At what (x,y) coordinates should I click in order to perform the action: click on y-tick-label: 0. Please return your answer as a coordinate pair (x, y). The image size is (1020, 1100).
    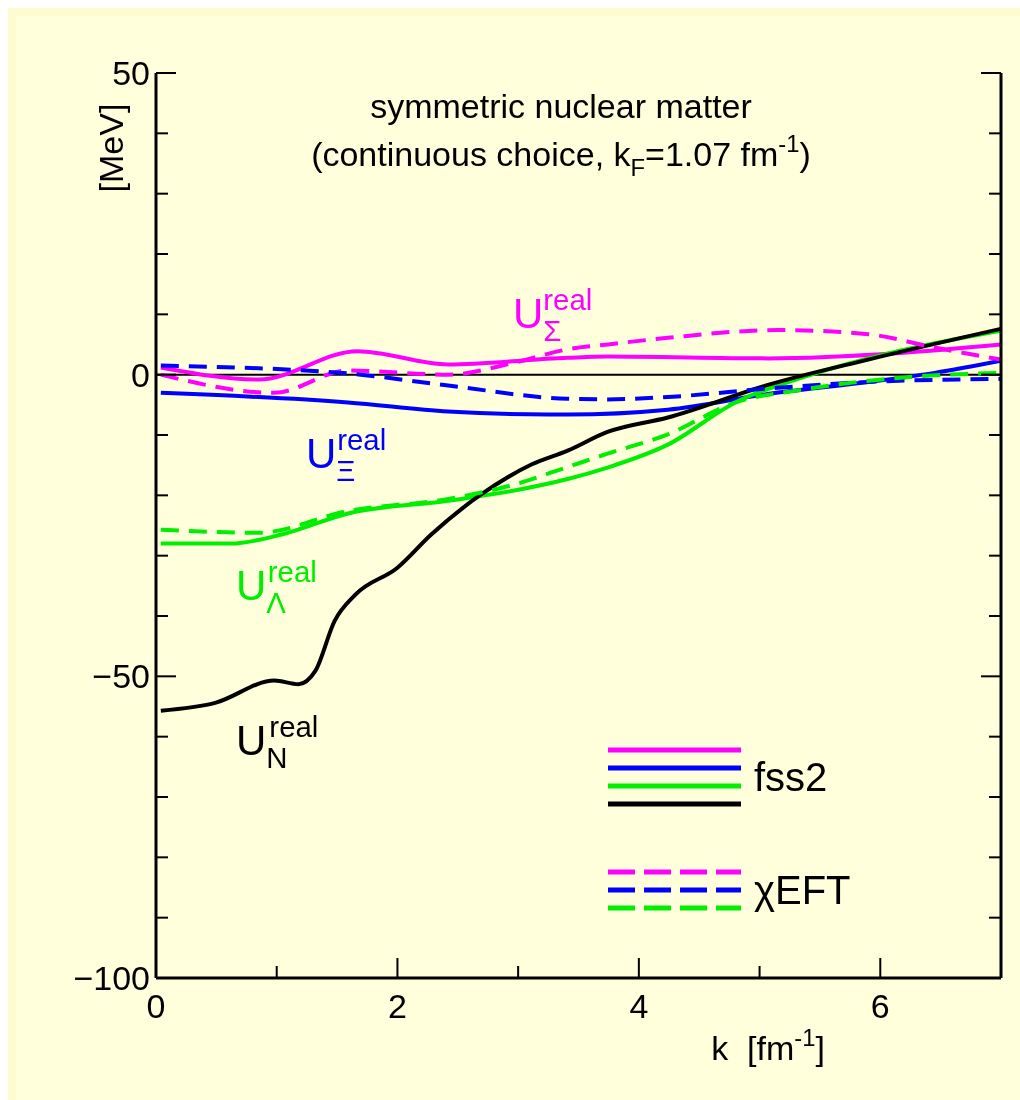
    Looking at the image, I should click on (140, 374).